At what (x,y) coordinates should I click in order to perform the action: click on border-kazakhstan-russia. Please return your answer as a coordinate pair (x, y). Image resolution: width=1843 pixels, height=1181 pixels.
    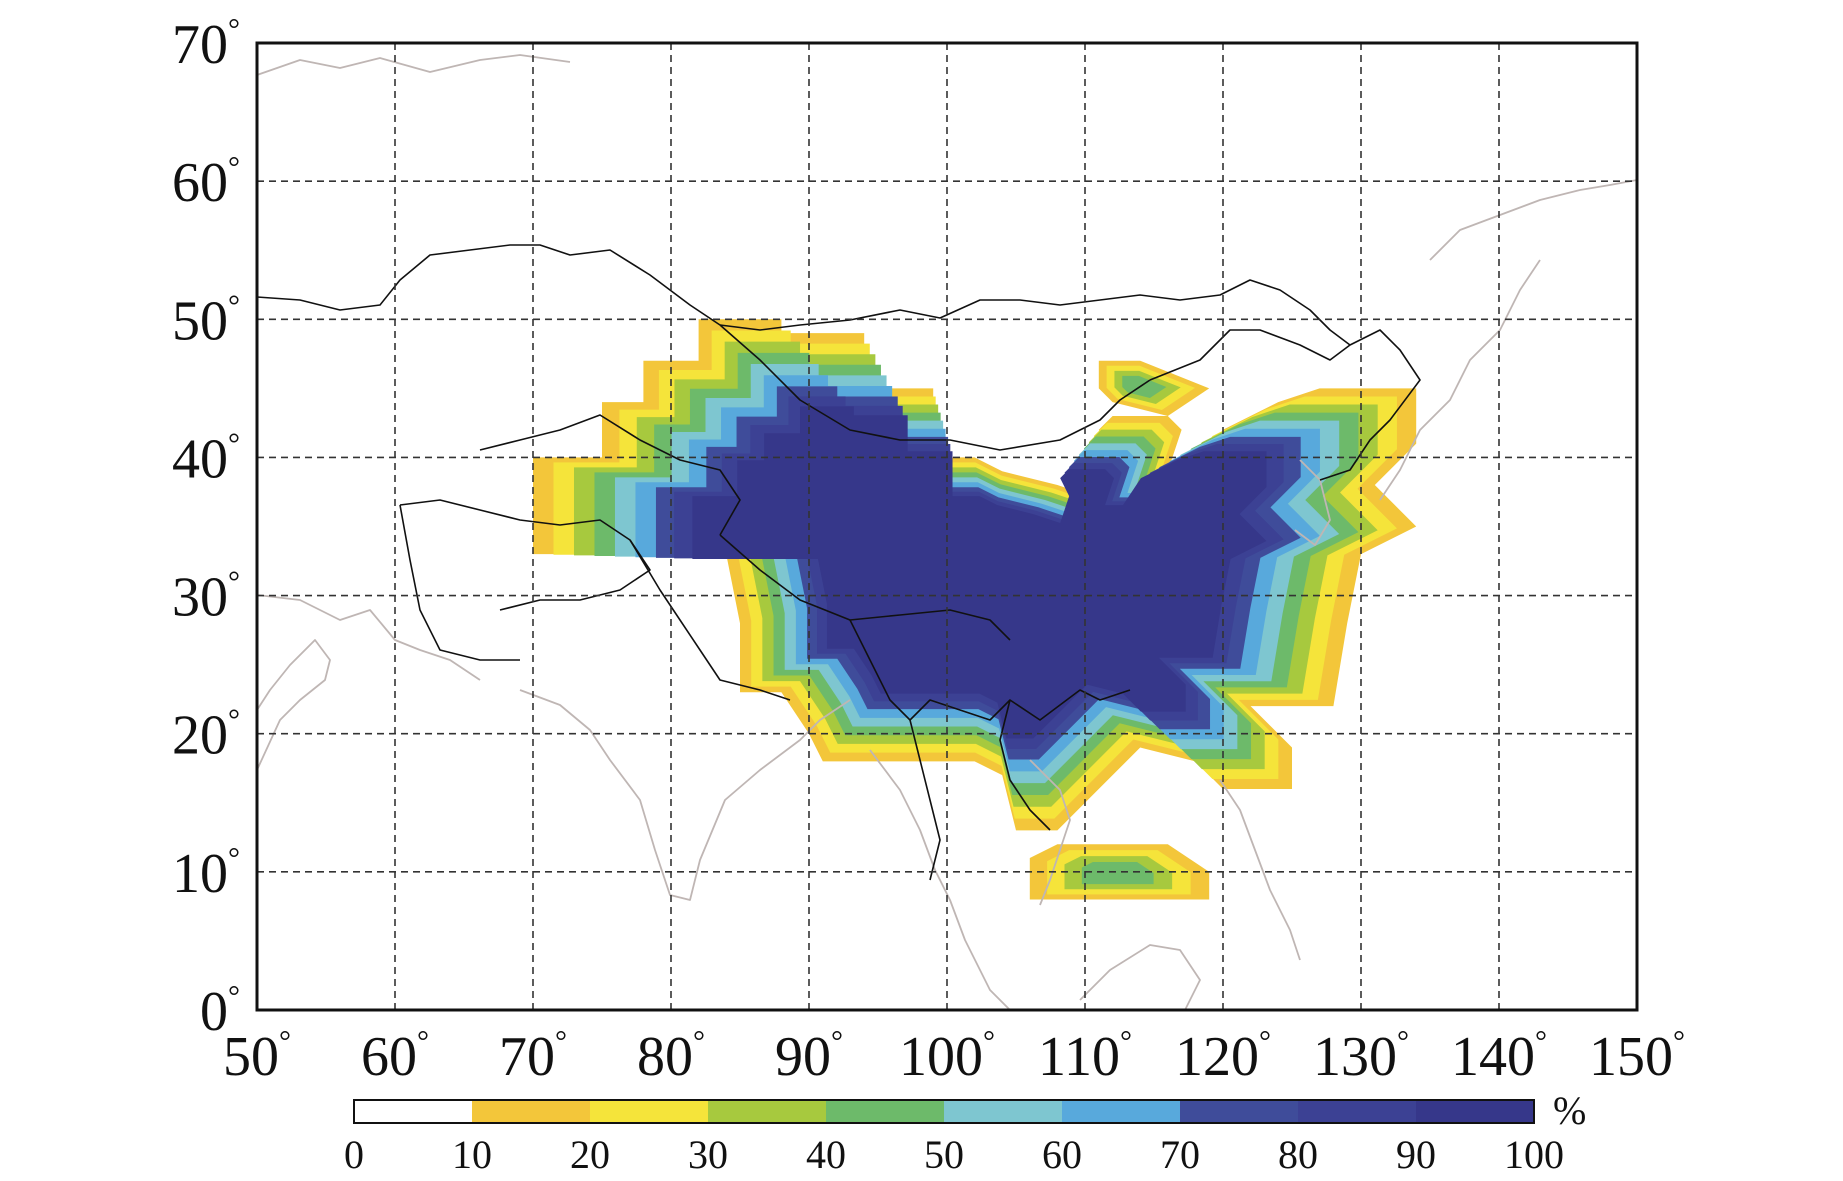
    Looking at the image, I should click on (489, 285).